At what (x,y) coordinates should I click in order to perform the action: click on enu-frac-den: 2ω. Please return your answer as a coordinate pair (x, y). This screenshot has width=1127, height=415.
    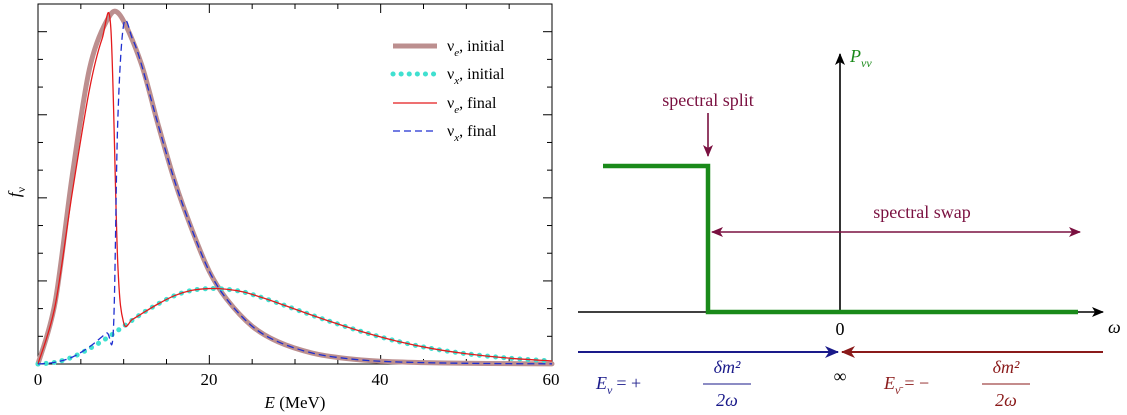
    Looking at the image, I should click on (727, 400).